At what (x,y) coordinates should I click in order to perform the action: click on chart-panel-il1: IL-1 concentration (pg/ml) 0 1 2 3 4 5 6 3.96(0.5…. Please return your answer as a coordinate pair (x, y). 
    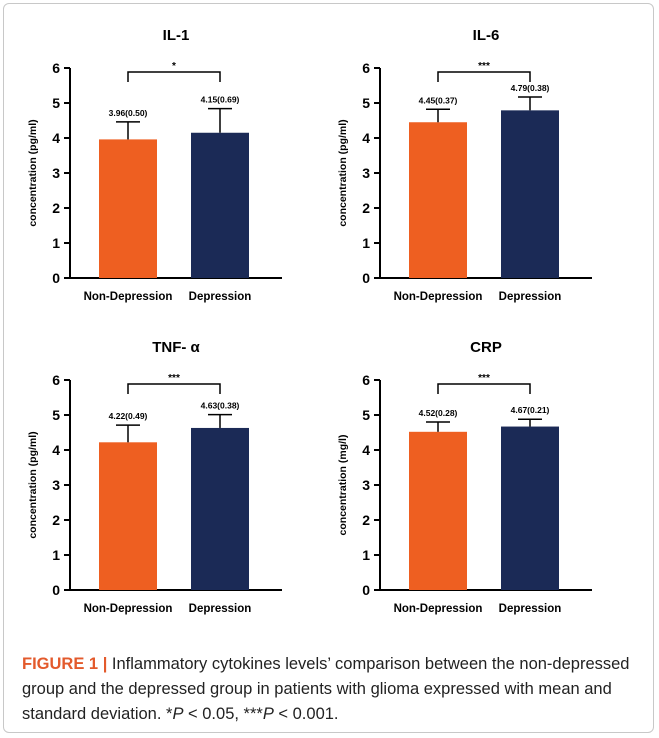
    Looking at the image, I should click on (154, 165).